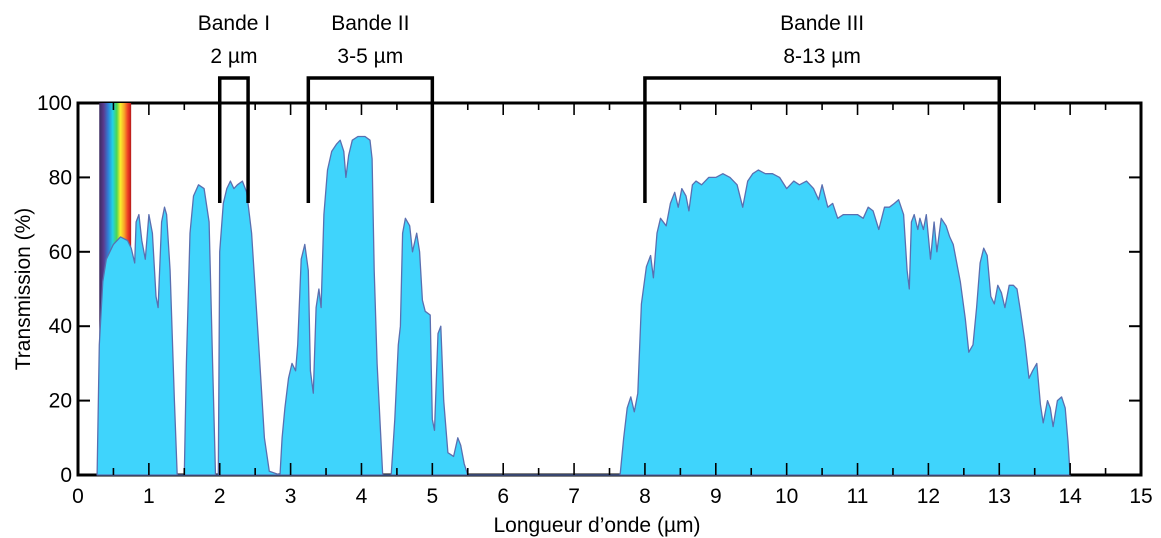  Describe the element at coordinates (23, 289) in the screenshot. I see `y-axis-title: Transmission (%)` at that location.